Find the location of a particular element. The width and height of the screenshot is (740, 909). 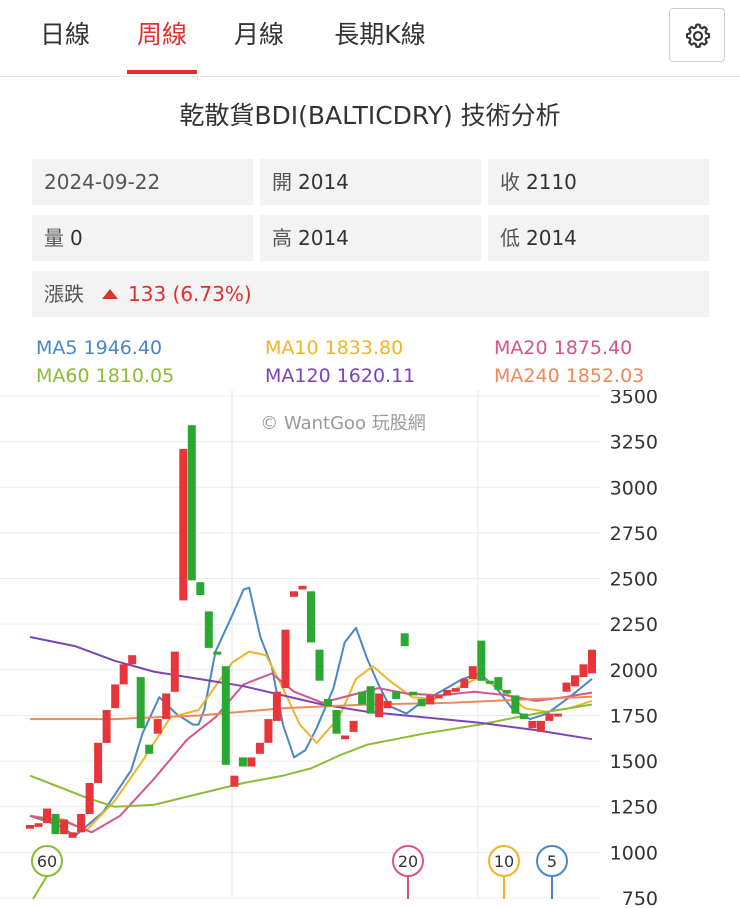

y-tick-label: 750 is located at coordinates (640, 898).